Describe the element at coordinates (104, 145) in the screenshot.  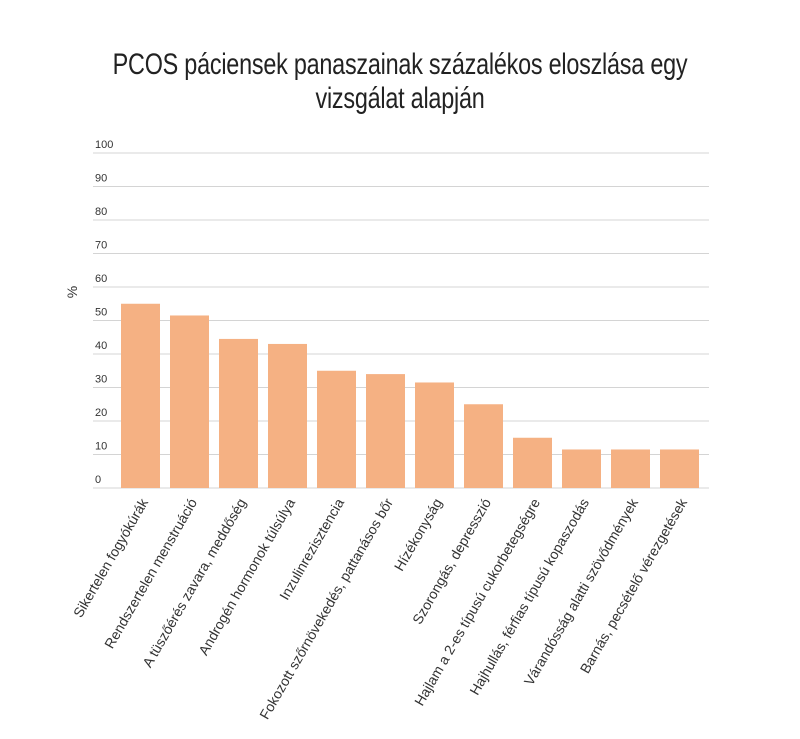
I see `y-tick-label: 100` at that location.